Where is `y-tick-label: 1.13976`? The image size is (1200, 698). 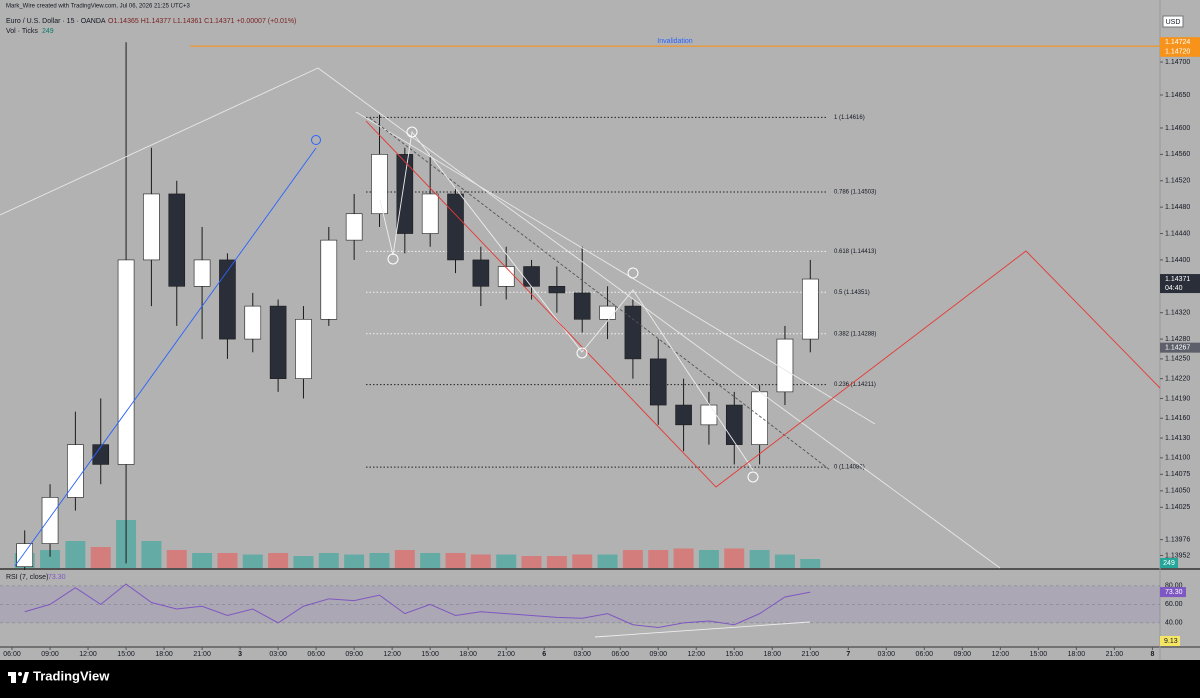
y-tick-label: 1.13976 is located at coordinates (1177, 539).